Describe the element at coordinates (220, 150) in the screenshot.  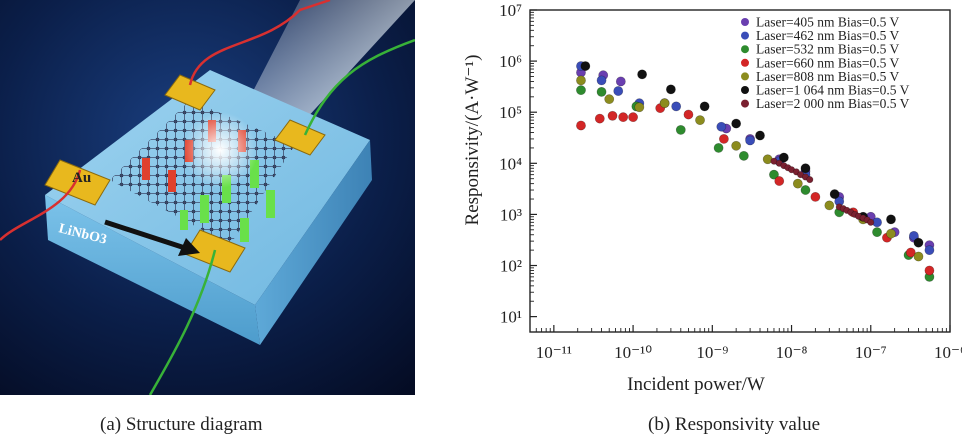
I see `light-spot` at that location.